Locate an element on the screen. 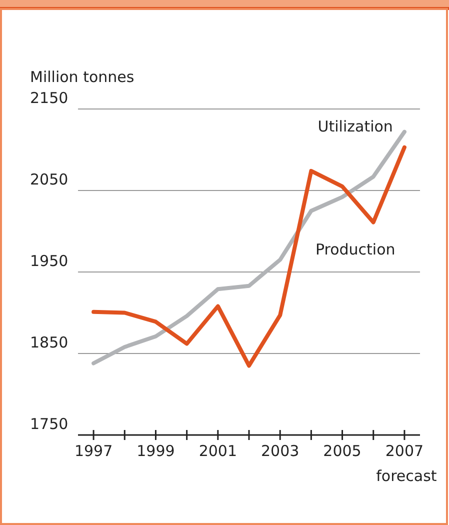  y-tick-label: 1850 is located at coordinates (49, 343).